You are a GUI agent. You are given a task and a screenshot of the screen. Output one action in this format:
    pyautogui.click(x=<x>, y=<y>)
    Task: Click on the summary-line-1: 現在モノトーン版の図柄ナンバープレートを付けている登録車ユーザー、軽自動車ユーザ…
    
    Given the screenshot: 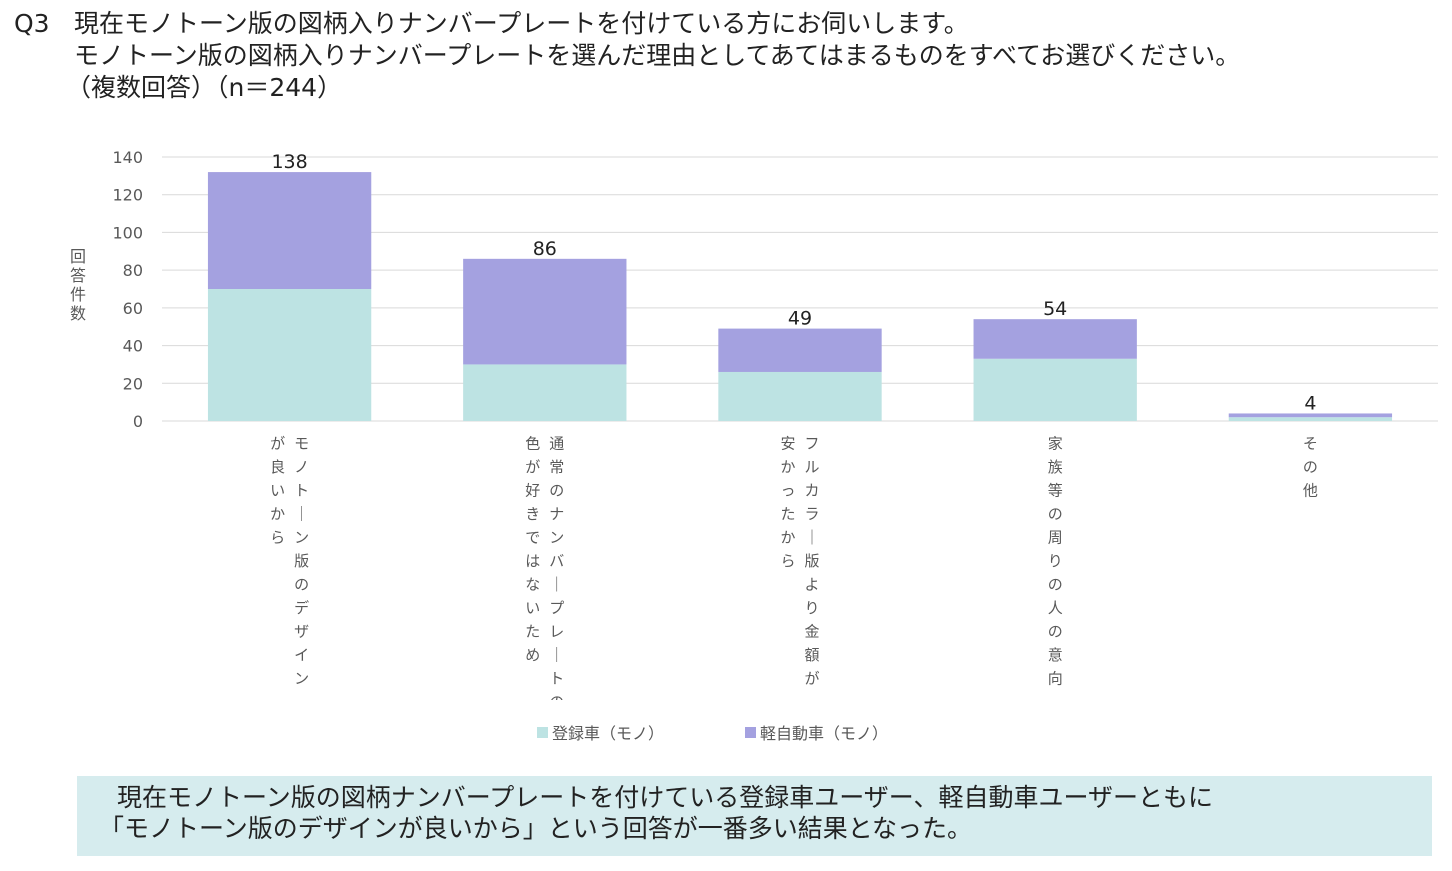 What is the action you would take?
    pyautogui.click(x=665, y=797)
    